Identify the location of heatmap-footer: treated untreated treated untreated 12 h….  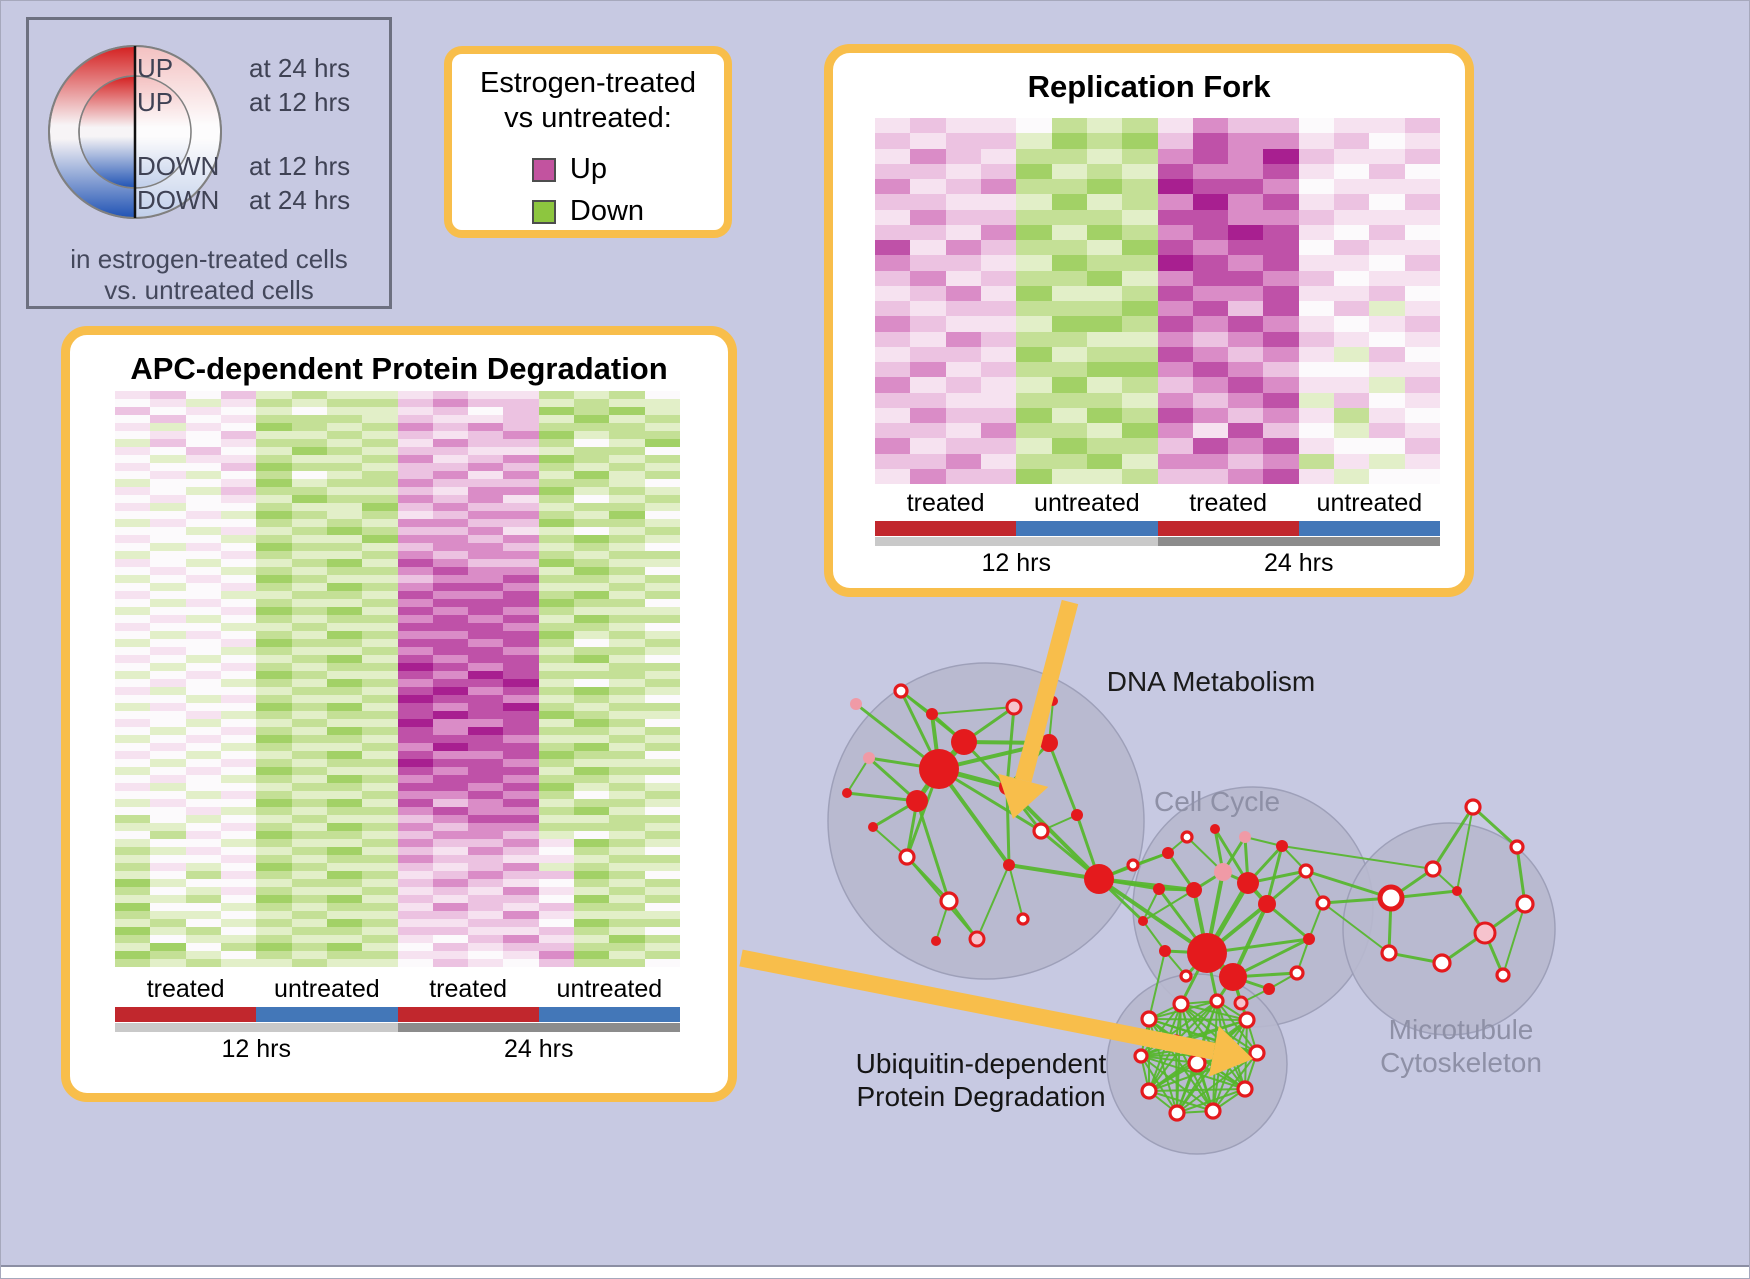
(1157, 533).